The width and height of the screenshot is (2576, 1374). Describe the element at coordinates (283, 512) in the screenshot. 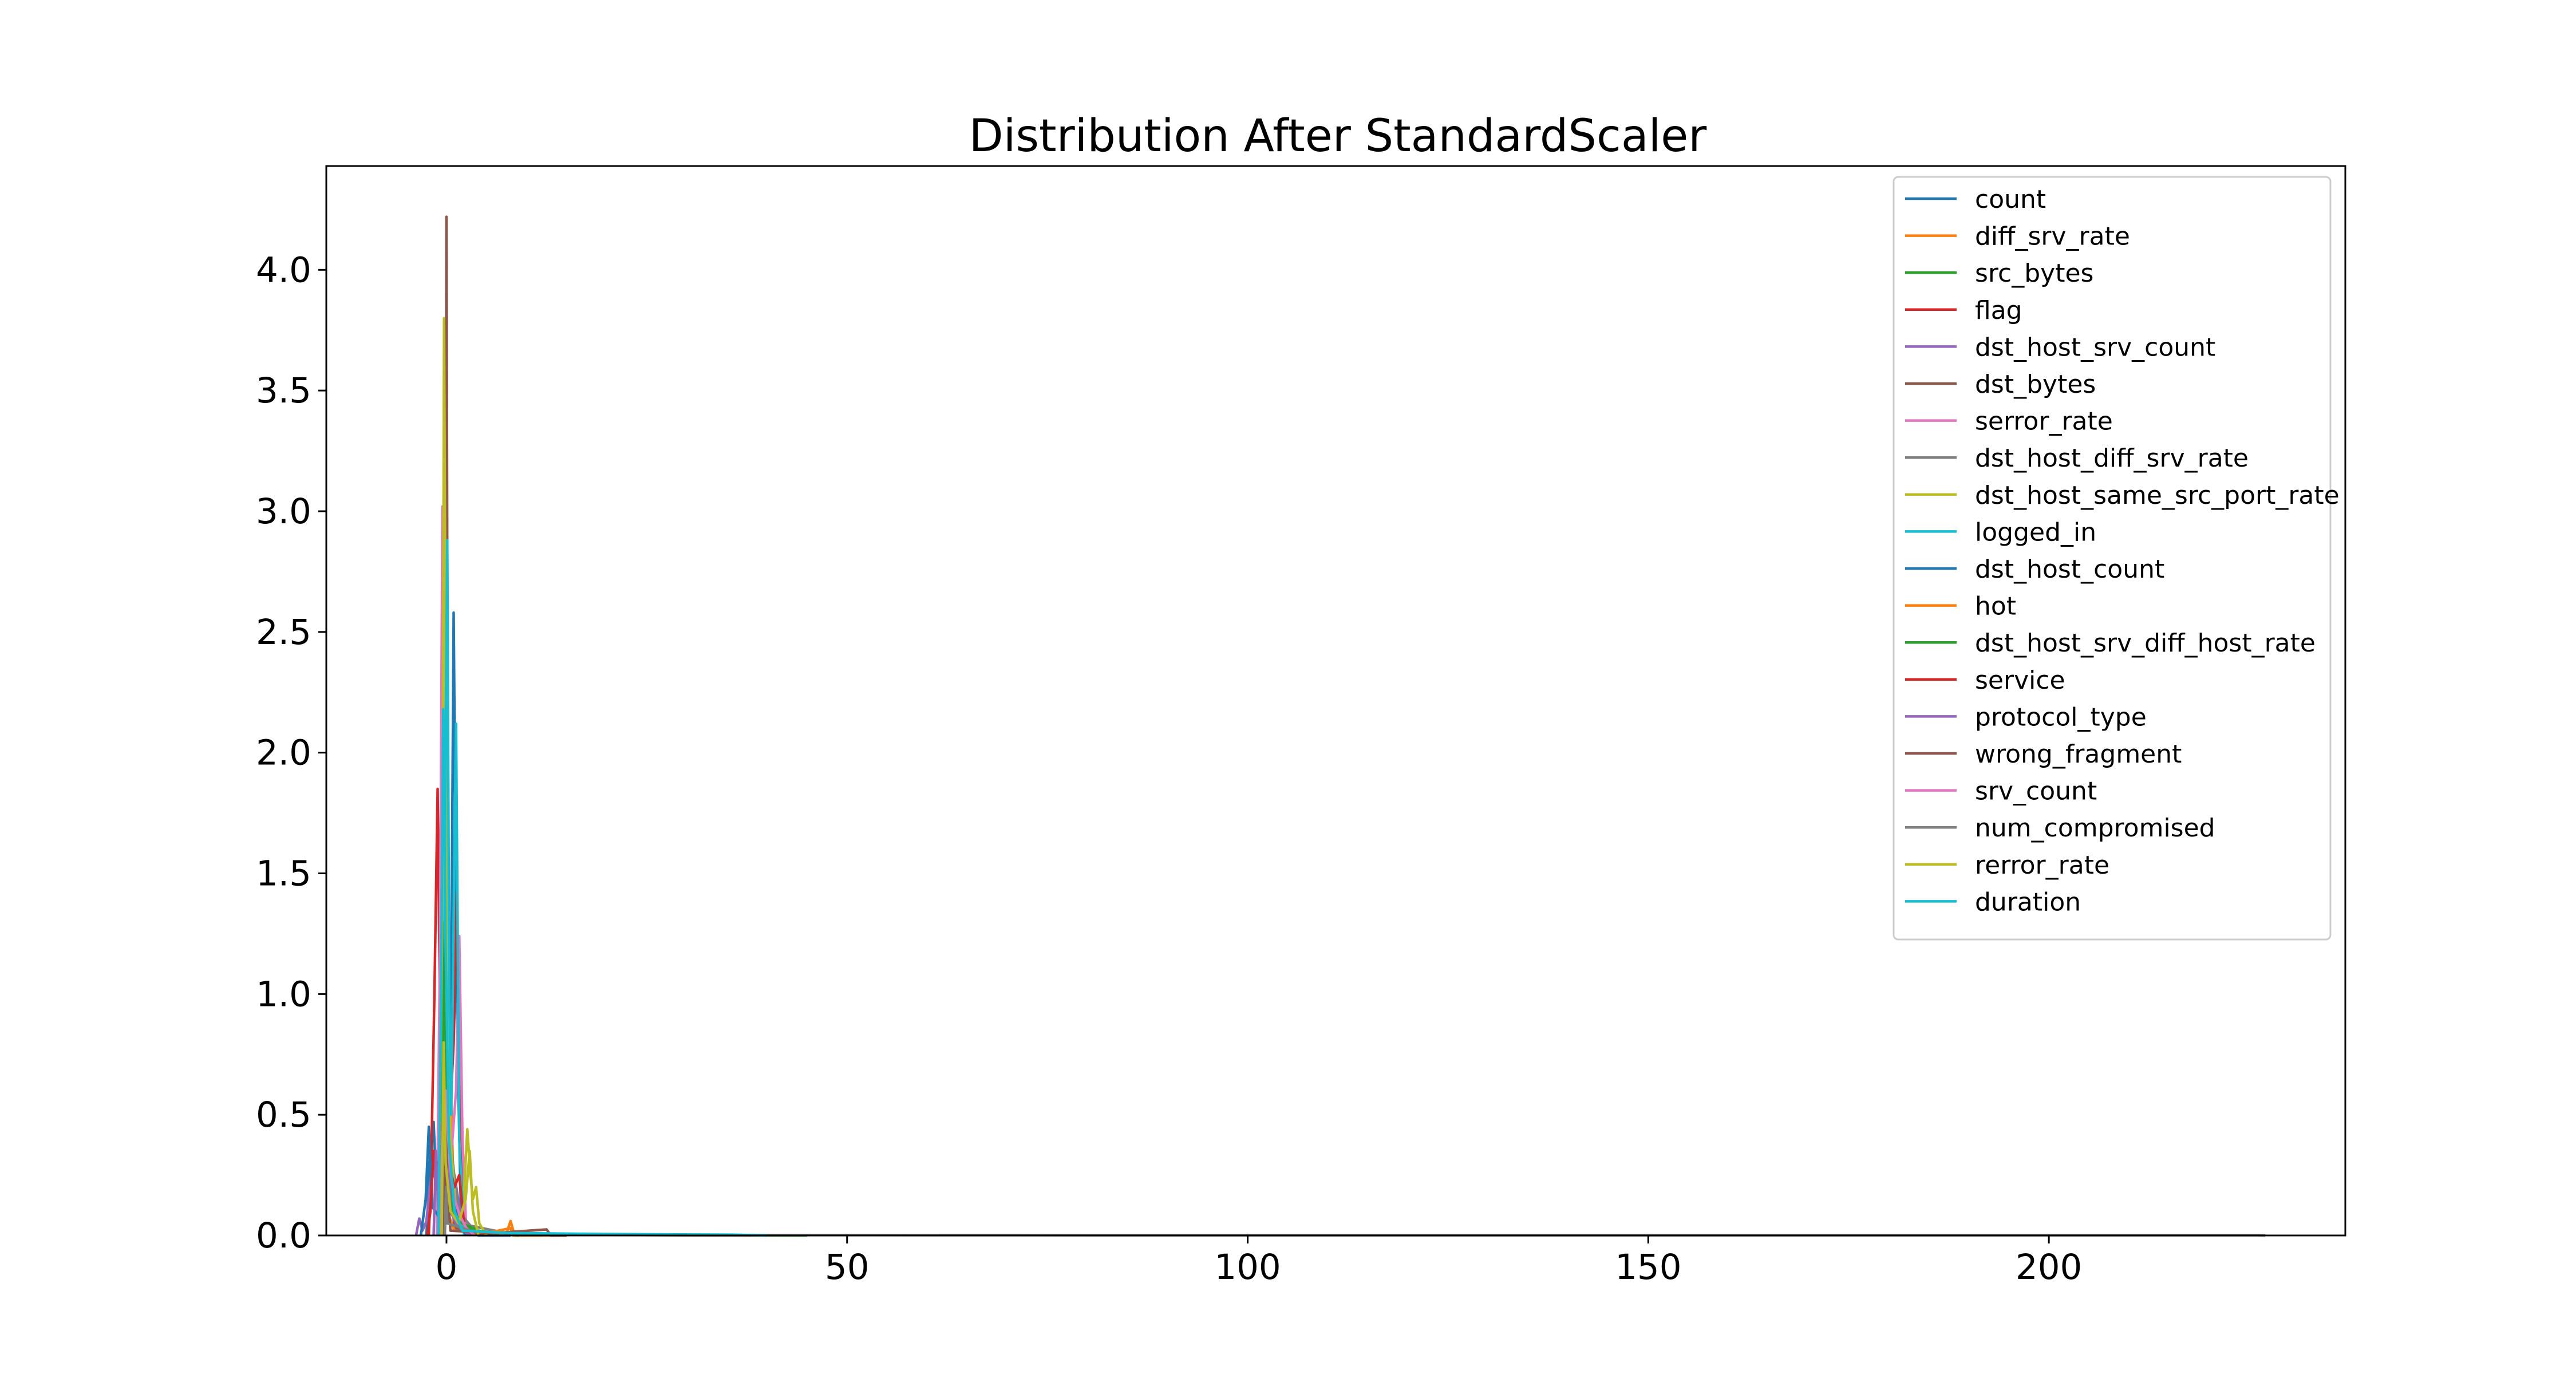

I see `y-tick-label: 3.0` at that location.